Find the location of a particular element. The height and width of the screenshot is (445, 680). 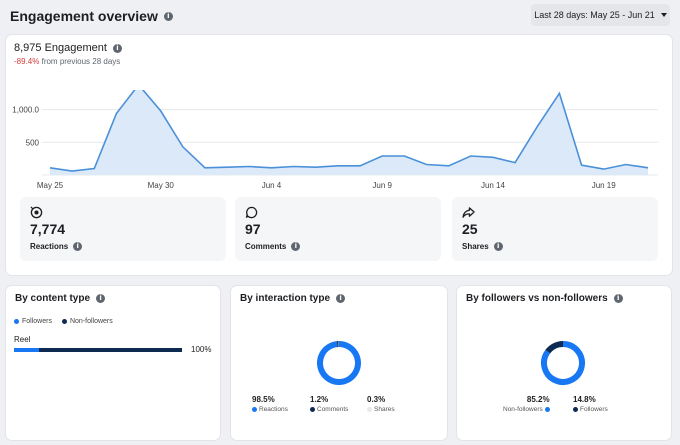

stat-comments: 1.2% Comments is located at coordinates (329, 404).